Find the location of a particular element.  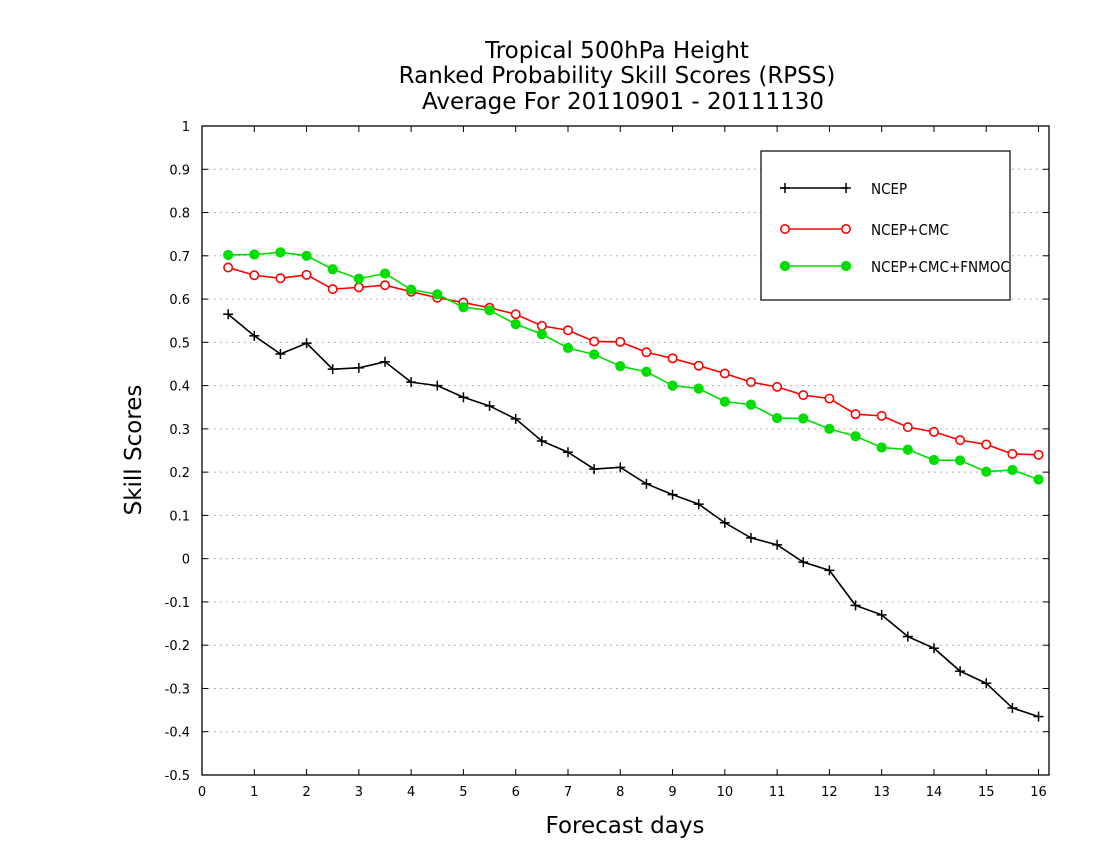

x-tick-label: 8 is located at coordinates (620, 792).